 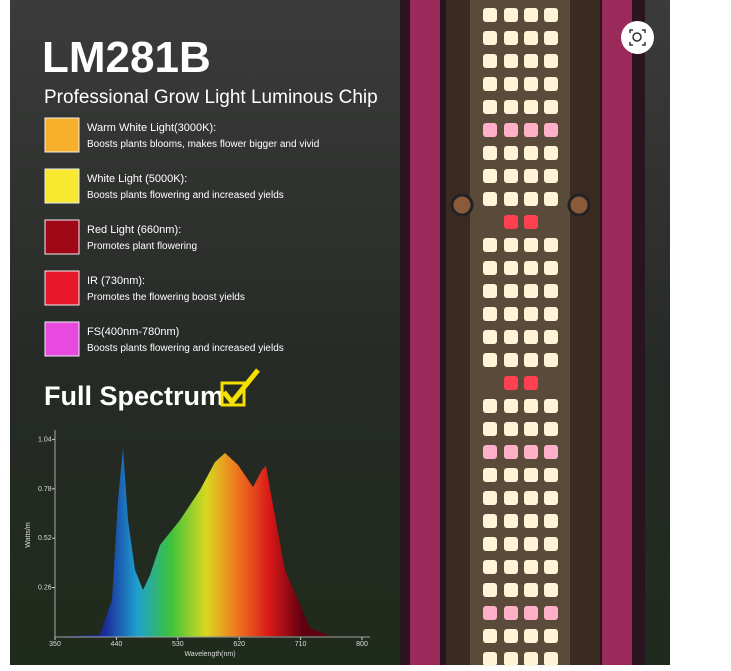 What do you see at coordinates (233, 394) in the screenshot?
I see `check-box` at bounding box center [233, 394].